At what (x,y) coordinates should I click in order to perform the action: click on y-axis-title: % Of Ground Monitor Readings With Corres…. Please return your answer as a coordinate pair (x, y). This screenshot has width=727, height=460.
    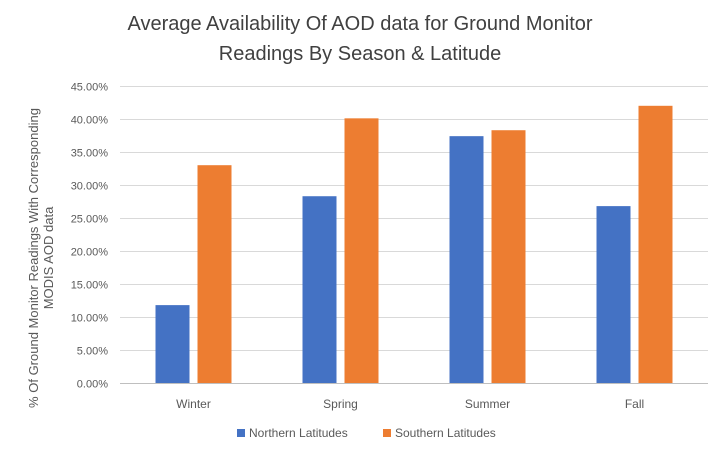
    Looking at the image, I should click on (41, 258).